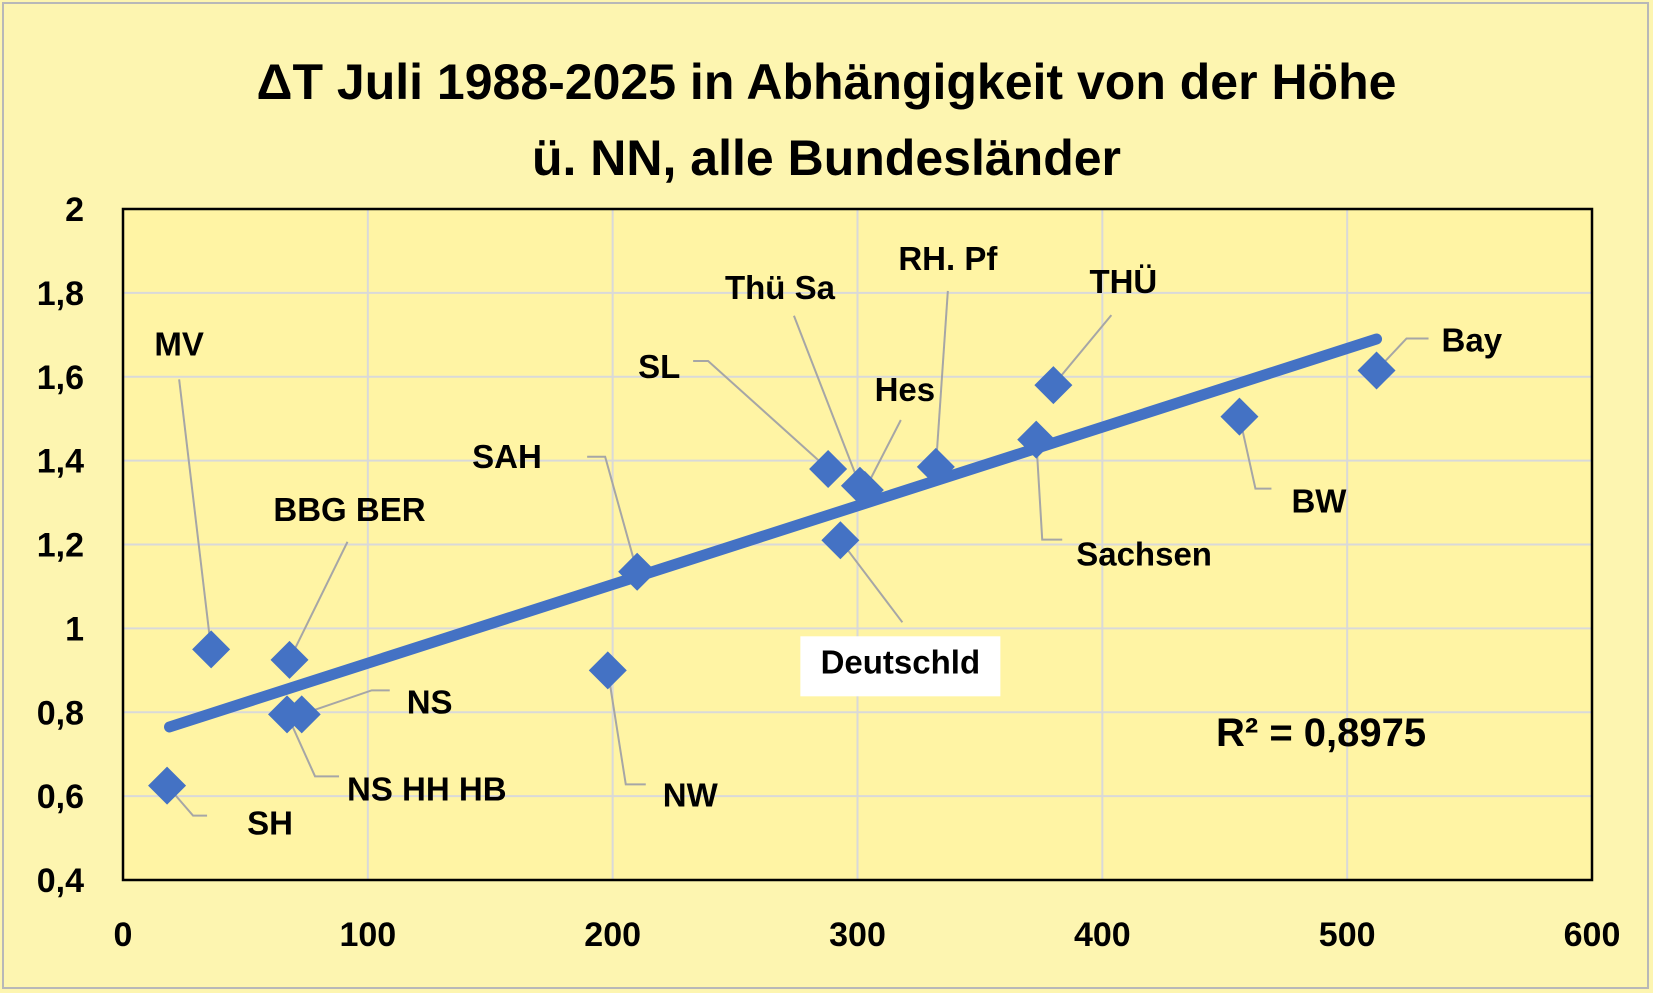  Describe the element at coordinates (123, 935) in the screenshot. I see `x-tick-label: 0` at that location.